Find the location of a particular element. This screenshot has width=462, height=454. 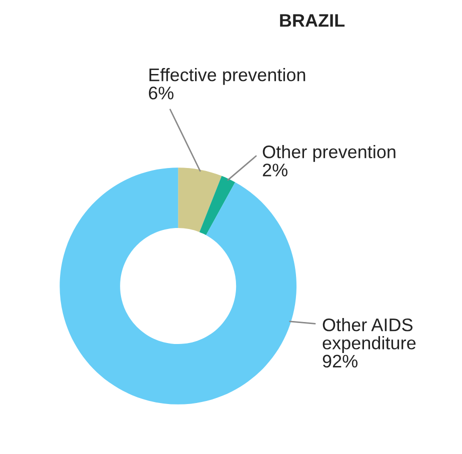

slice-label: Other prevention is located at coordinates (329, 153).